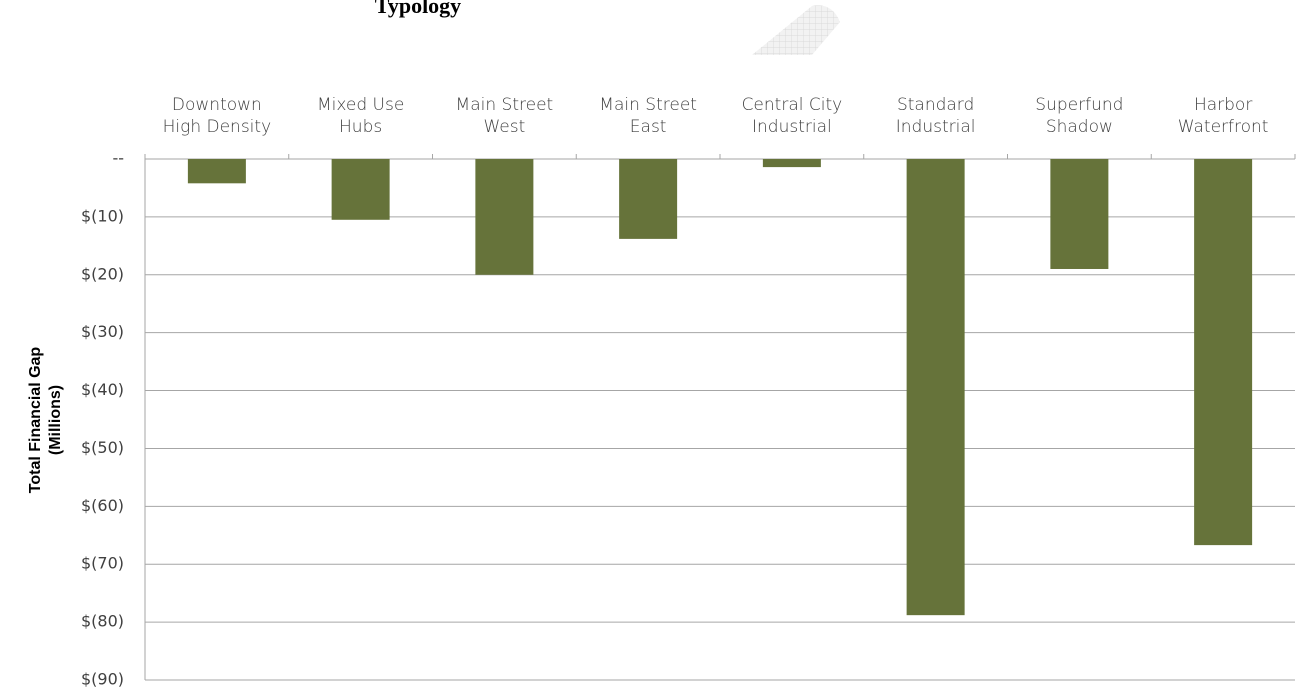 The height and width of the screenshot is (693, 1298). Describe the element at coordinates (217, 116) in the screenshot. I see `x-tick-label: Downtown High Density` at that location.